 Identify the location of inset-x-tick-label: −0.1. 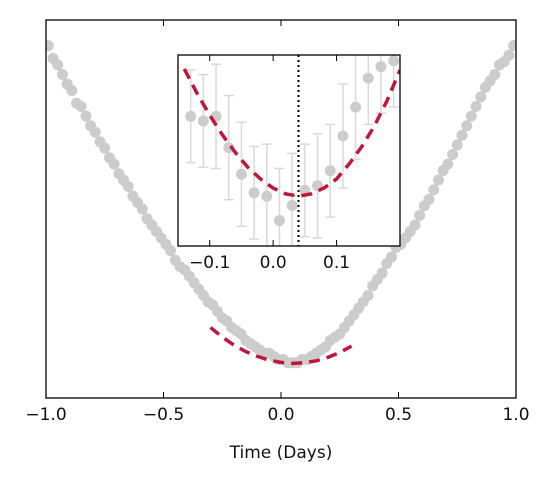
(209, 263).